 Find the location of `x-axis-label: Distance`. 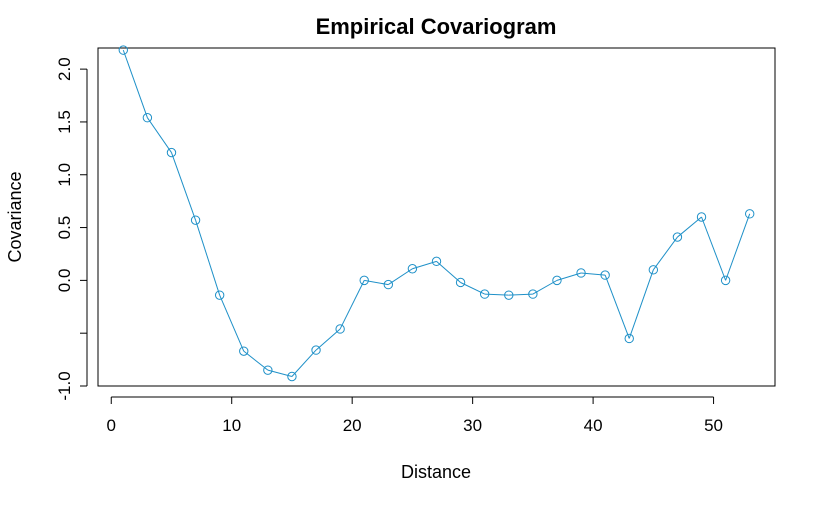

x-axis-label: Distance is located at coordinates (436, 472).